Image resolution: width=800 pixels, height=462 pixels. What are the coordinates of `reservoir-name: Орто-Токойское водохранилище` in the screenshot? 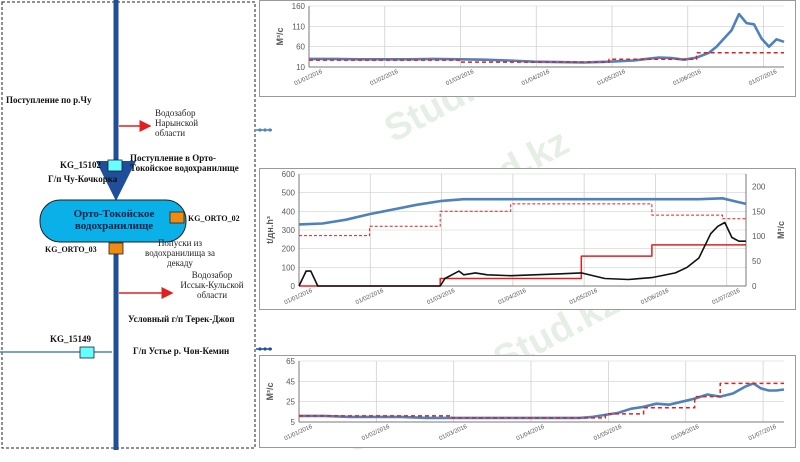 It's located at (114, 220).